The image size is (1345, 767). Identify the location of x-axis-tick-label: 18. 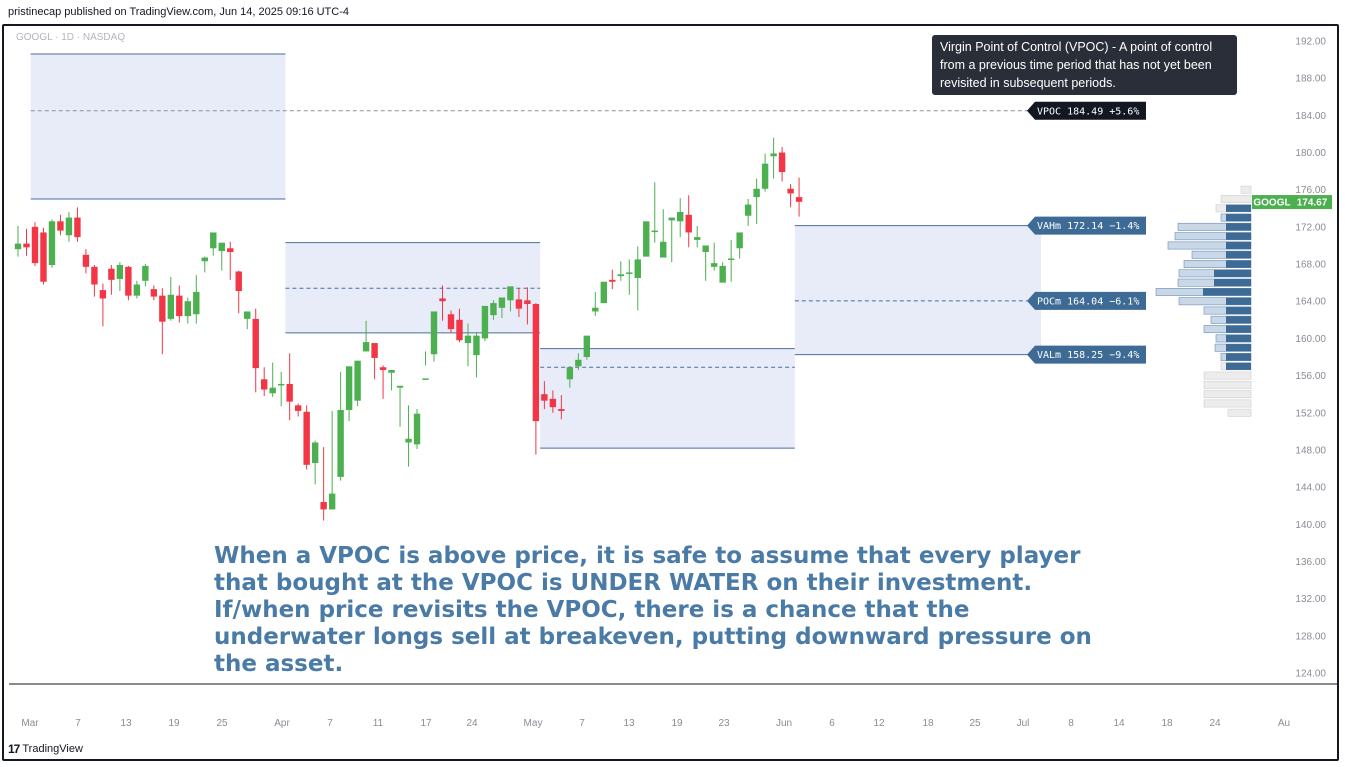
(928, 723).